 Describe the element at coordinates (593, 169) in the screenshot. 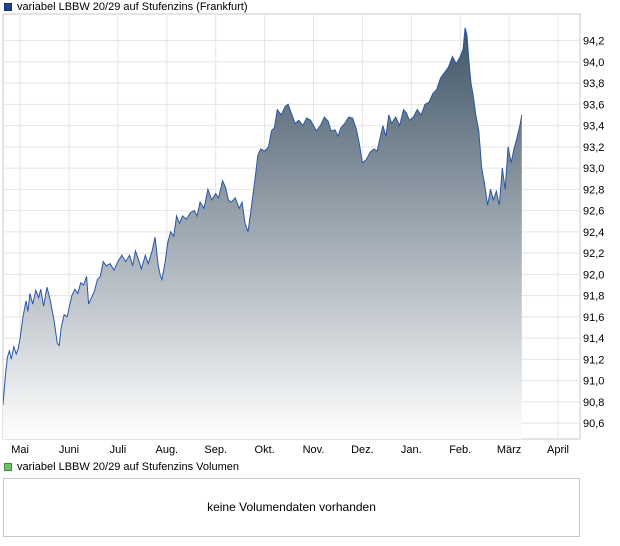

I see `y-tick-label: 93,0` at that location.